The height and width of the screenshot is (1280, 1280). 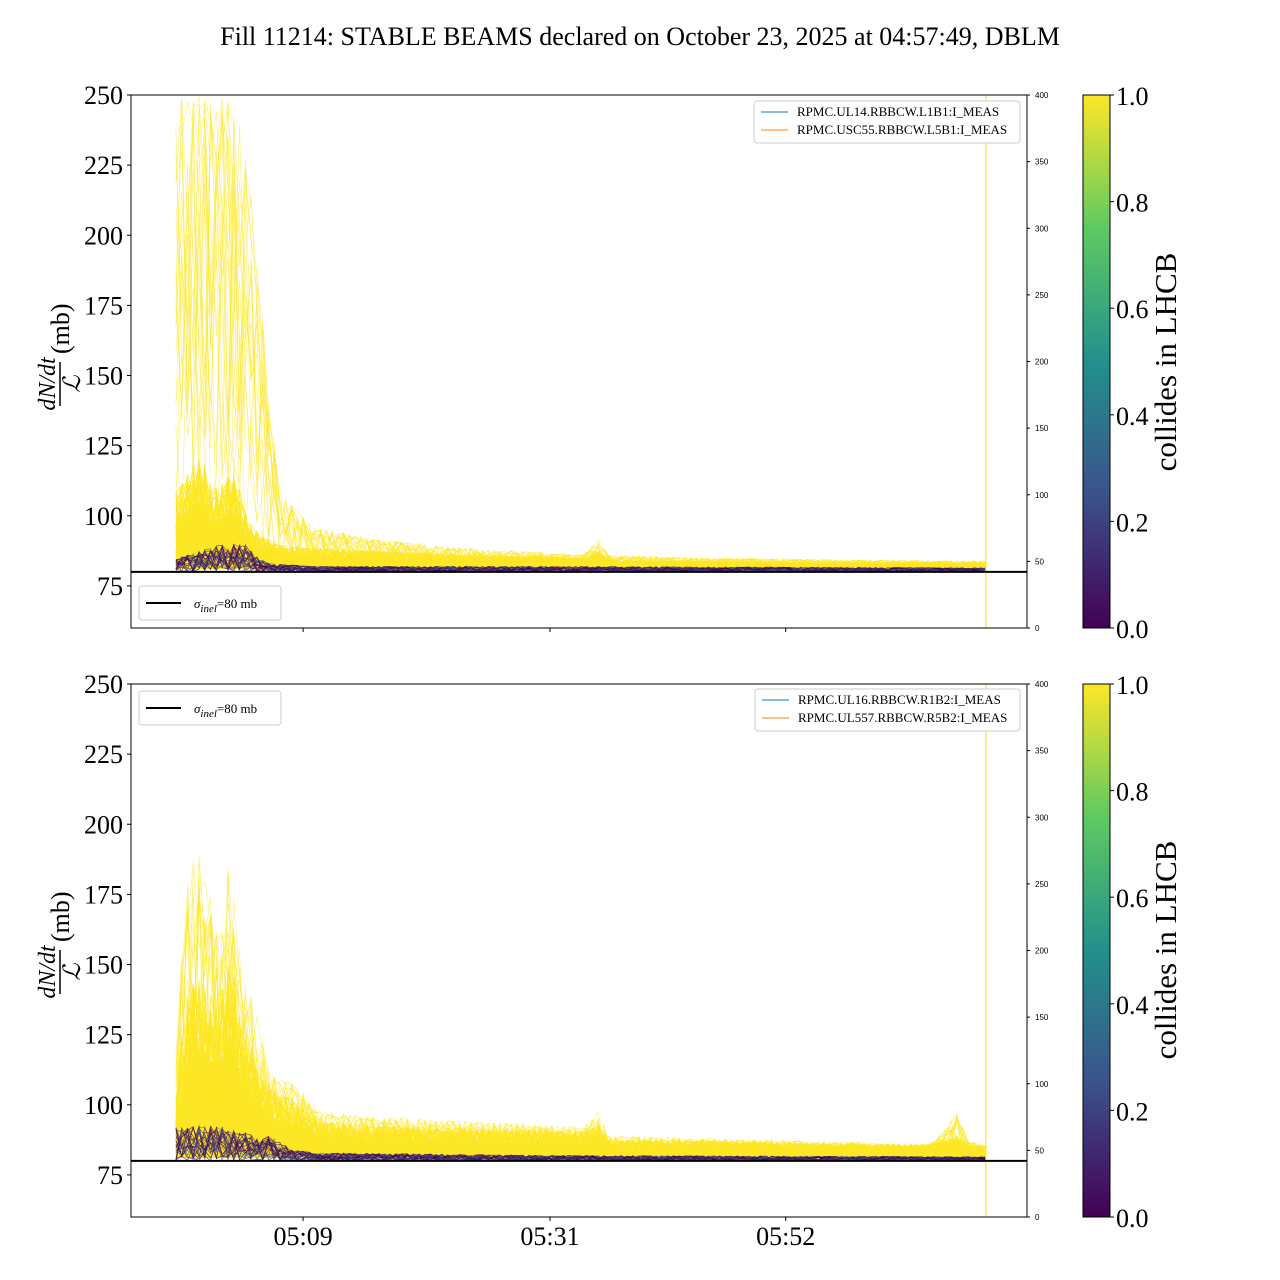 I want to click on bottom-x-axis: 05:09 05:31 05:52, so click(x=544, y=1234).